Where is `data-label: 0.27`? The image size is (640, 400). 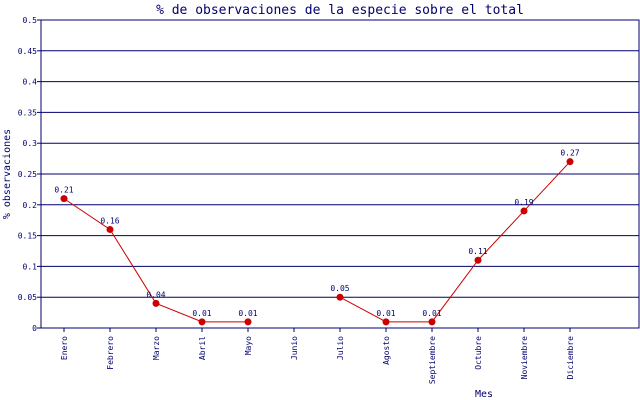 data-label: 0.27 is located at coordinates (569, 153).